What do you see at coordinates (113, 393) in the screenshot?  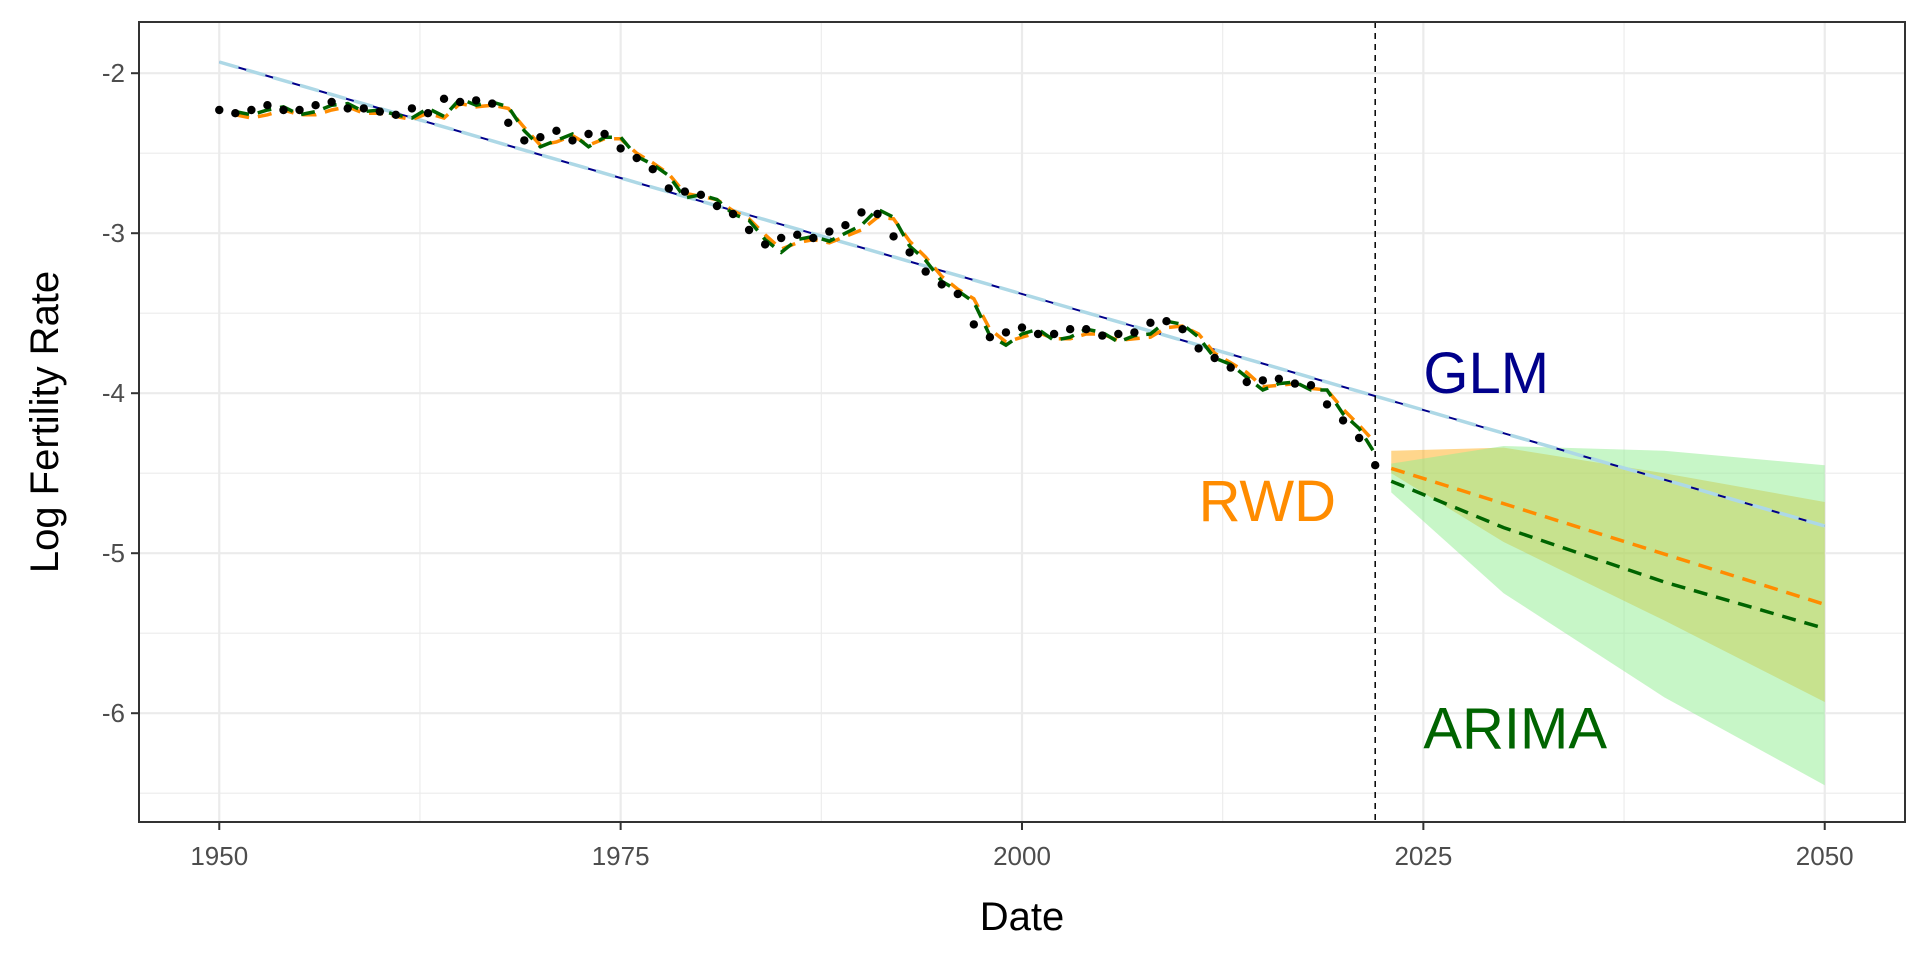 I see `y-tick-label: -4` at bounding box center [113, 393].